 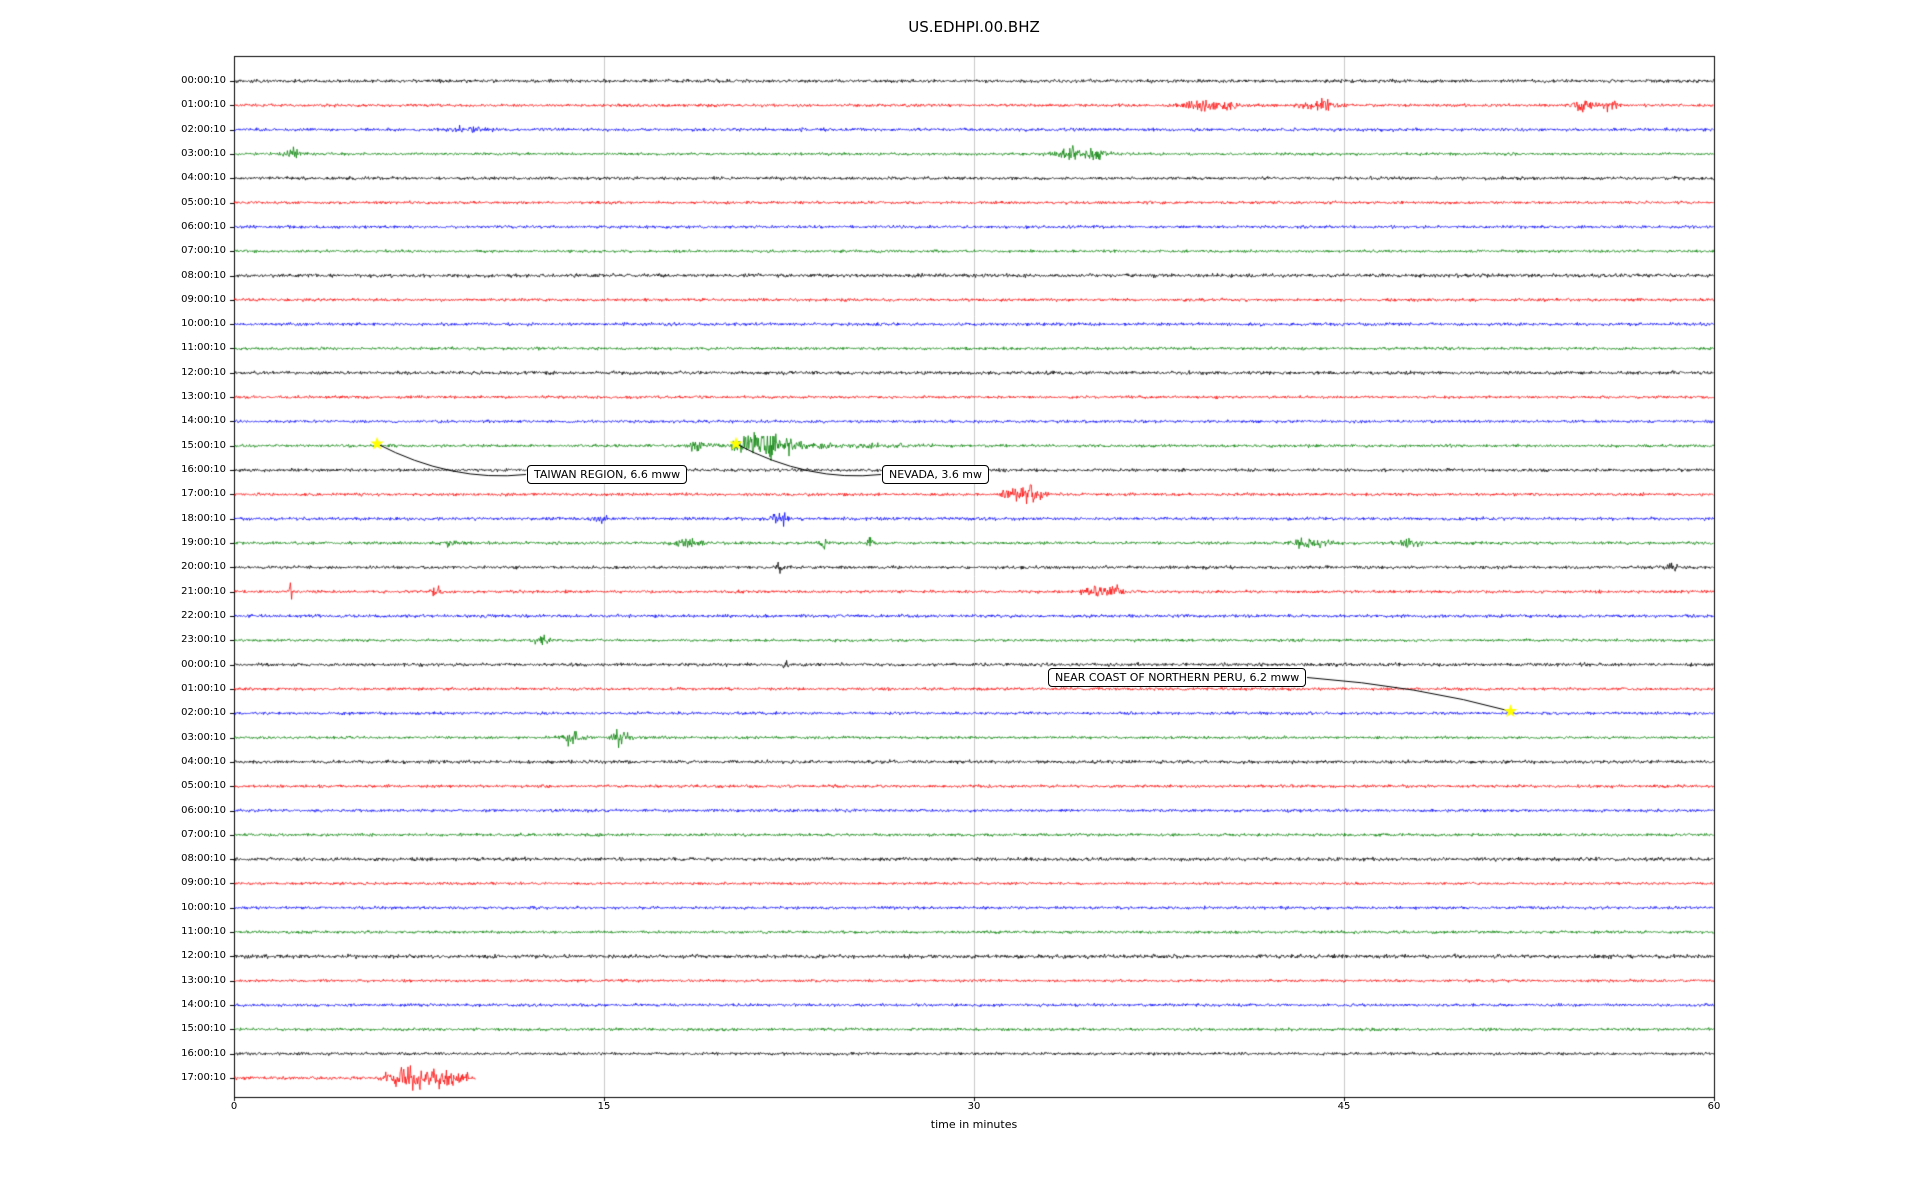 I want to click on x-tick-label: 0, so click(x=234, y=1106).